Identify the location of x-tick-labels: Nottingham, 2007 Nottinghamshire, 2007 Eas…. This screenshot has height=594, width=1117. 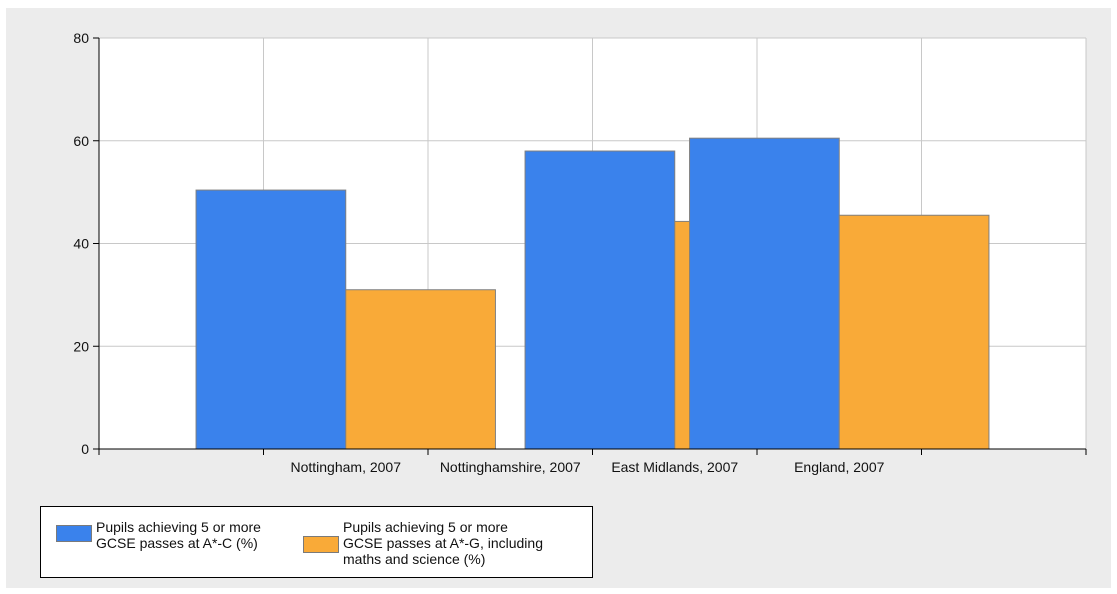
(587, 467).